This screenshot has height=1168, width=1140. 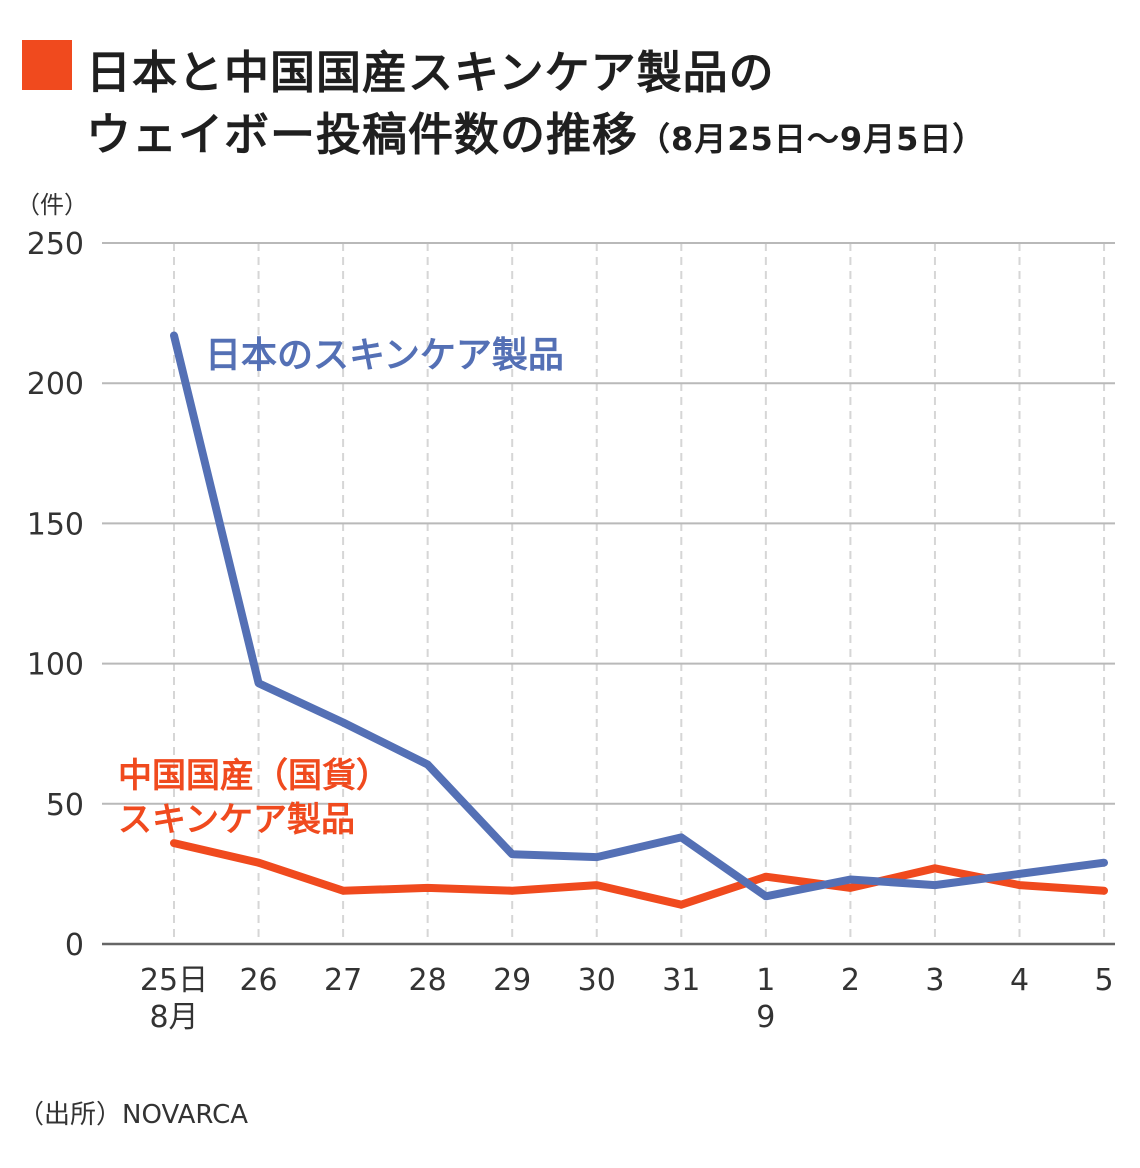 I want to click on title-line-2: ウェイボー投稿件数の推移（8月25日〜9月5日）, so click(x=535, y=130).